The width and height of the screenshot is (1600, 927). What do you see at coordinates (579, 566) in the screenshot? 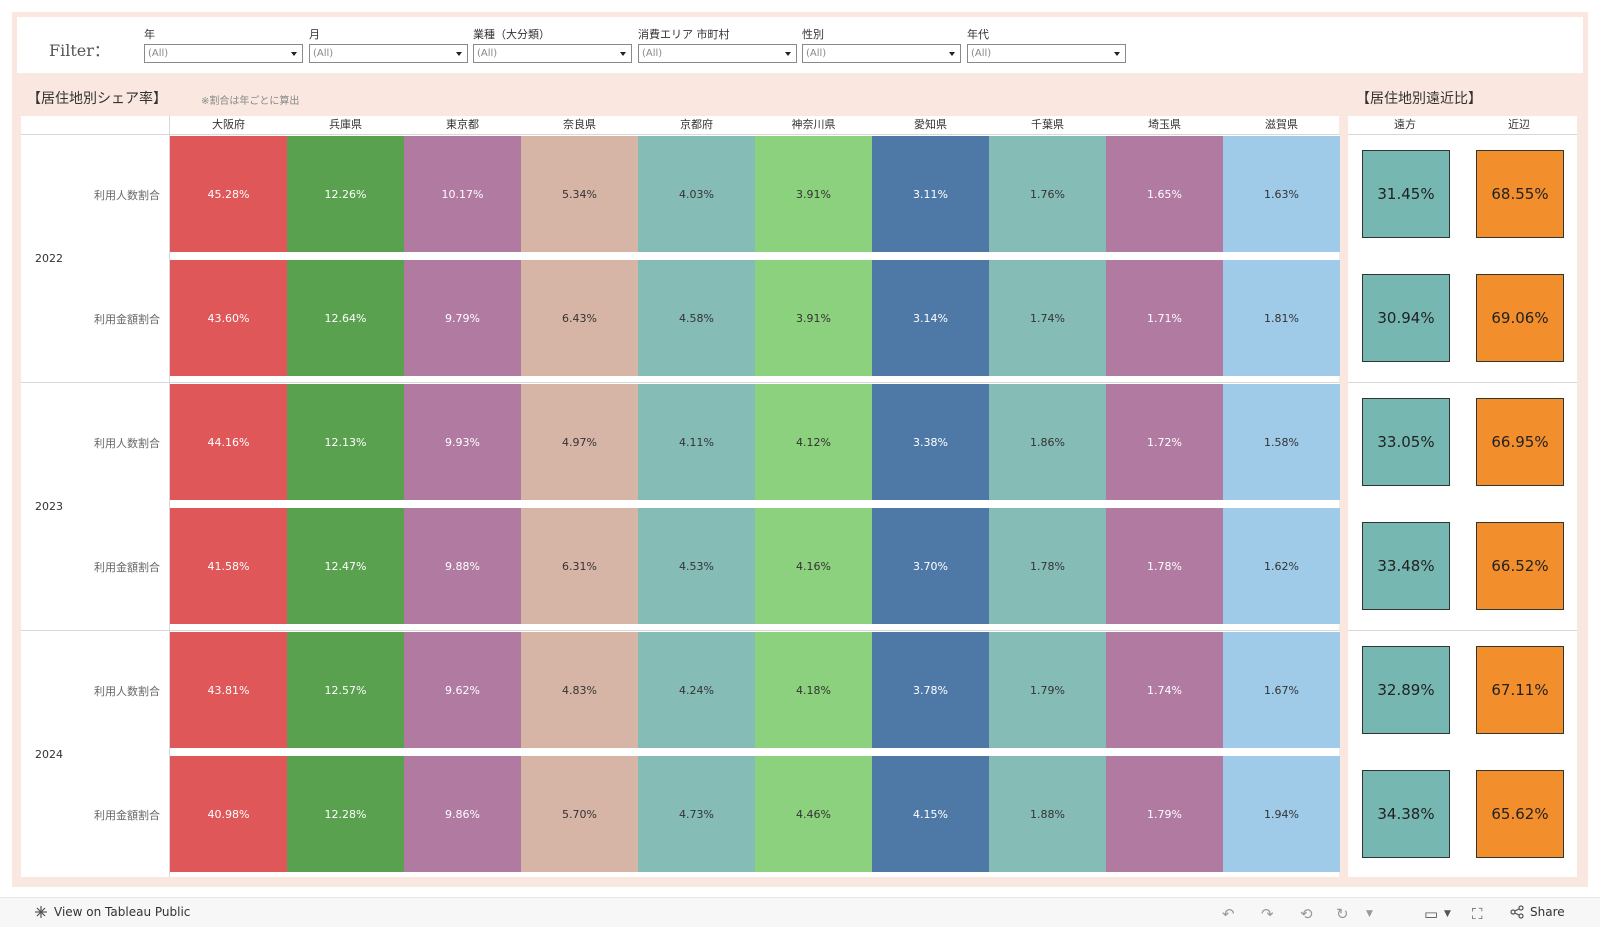
I see `heatmap-cell: 6.31%` at bounding box center [579, 566].